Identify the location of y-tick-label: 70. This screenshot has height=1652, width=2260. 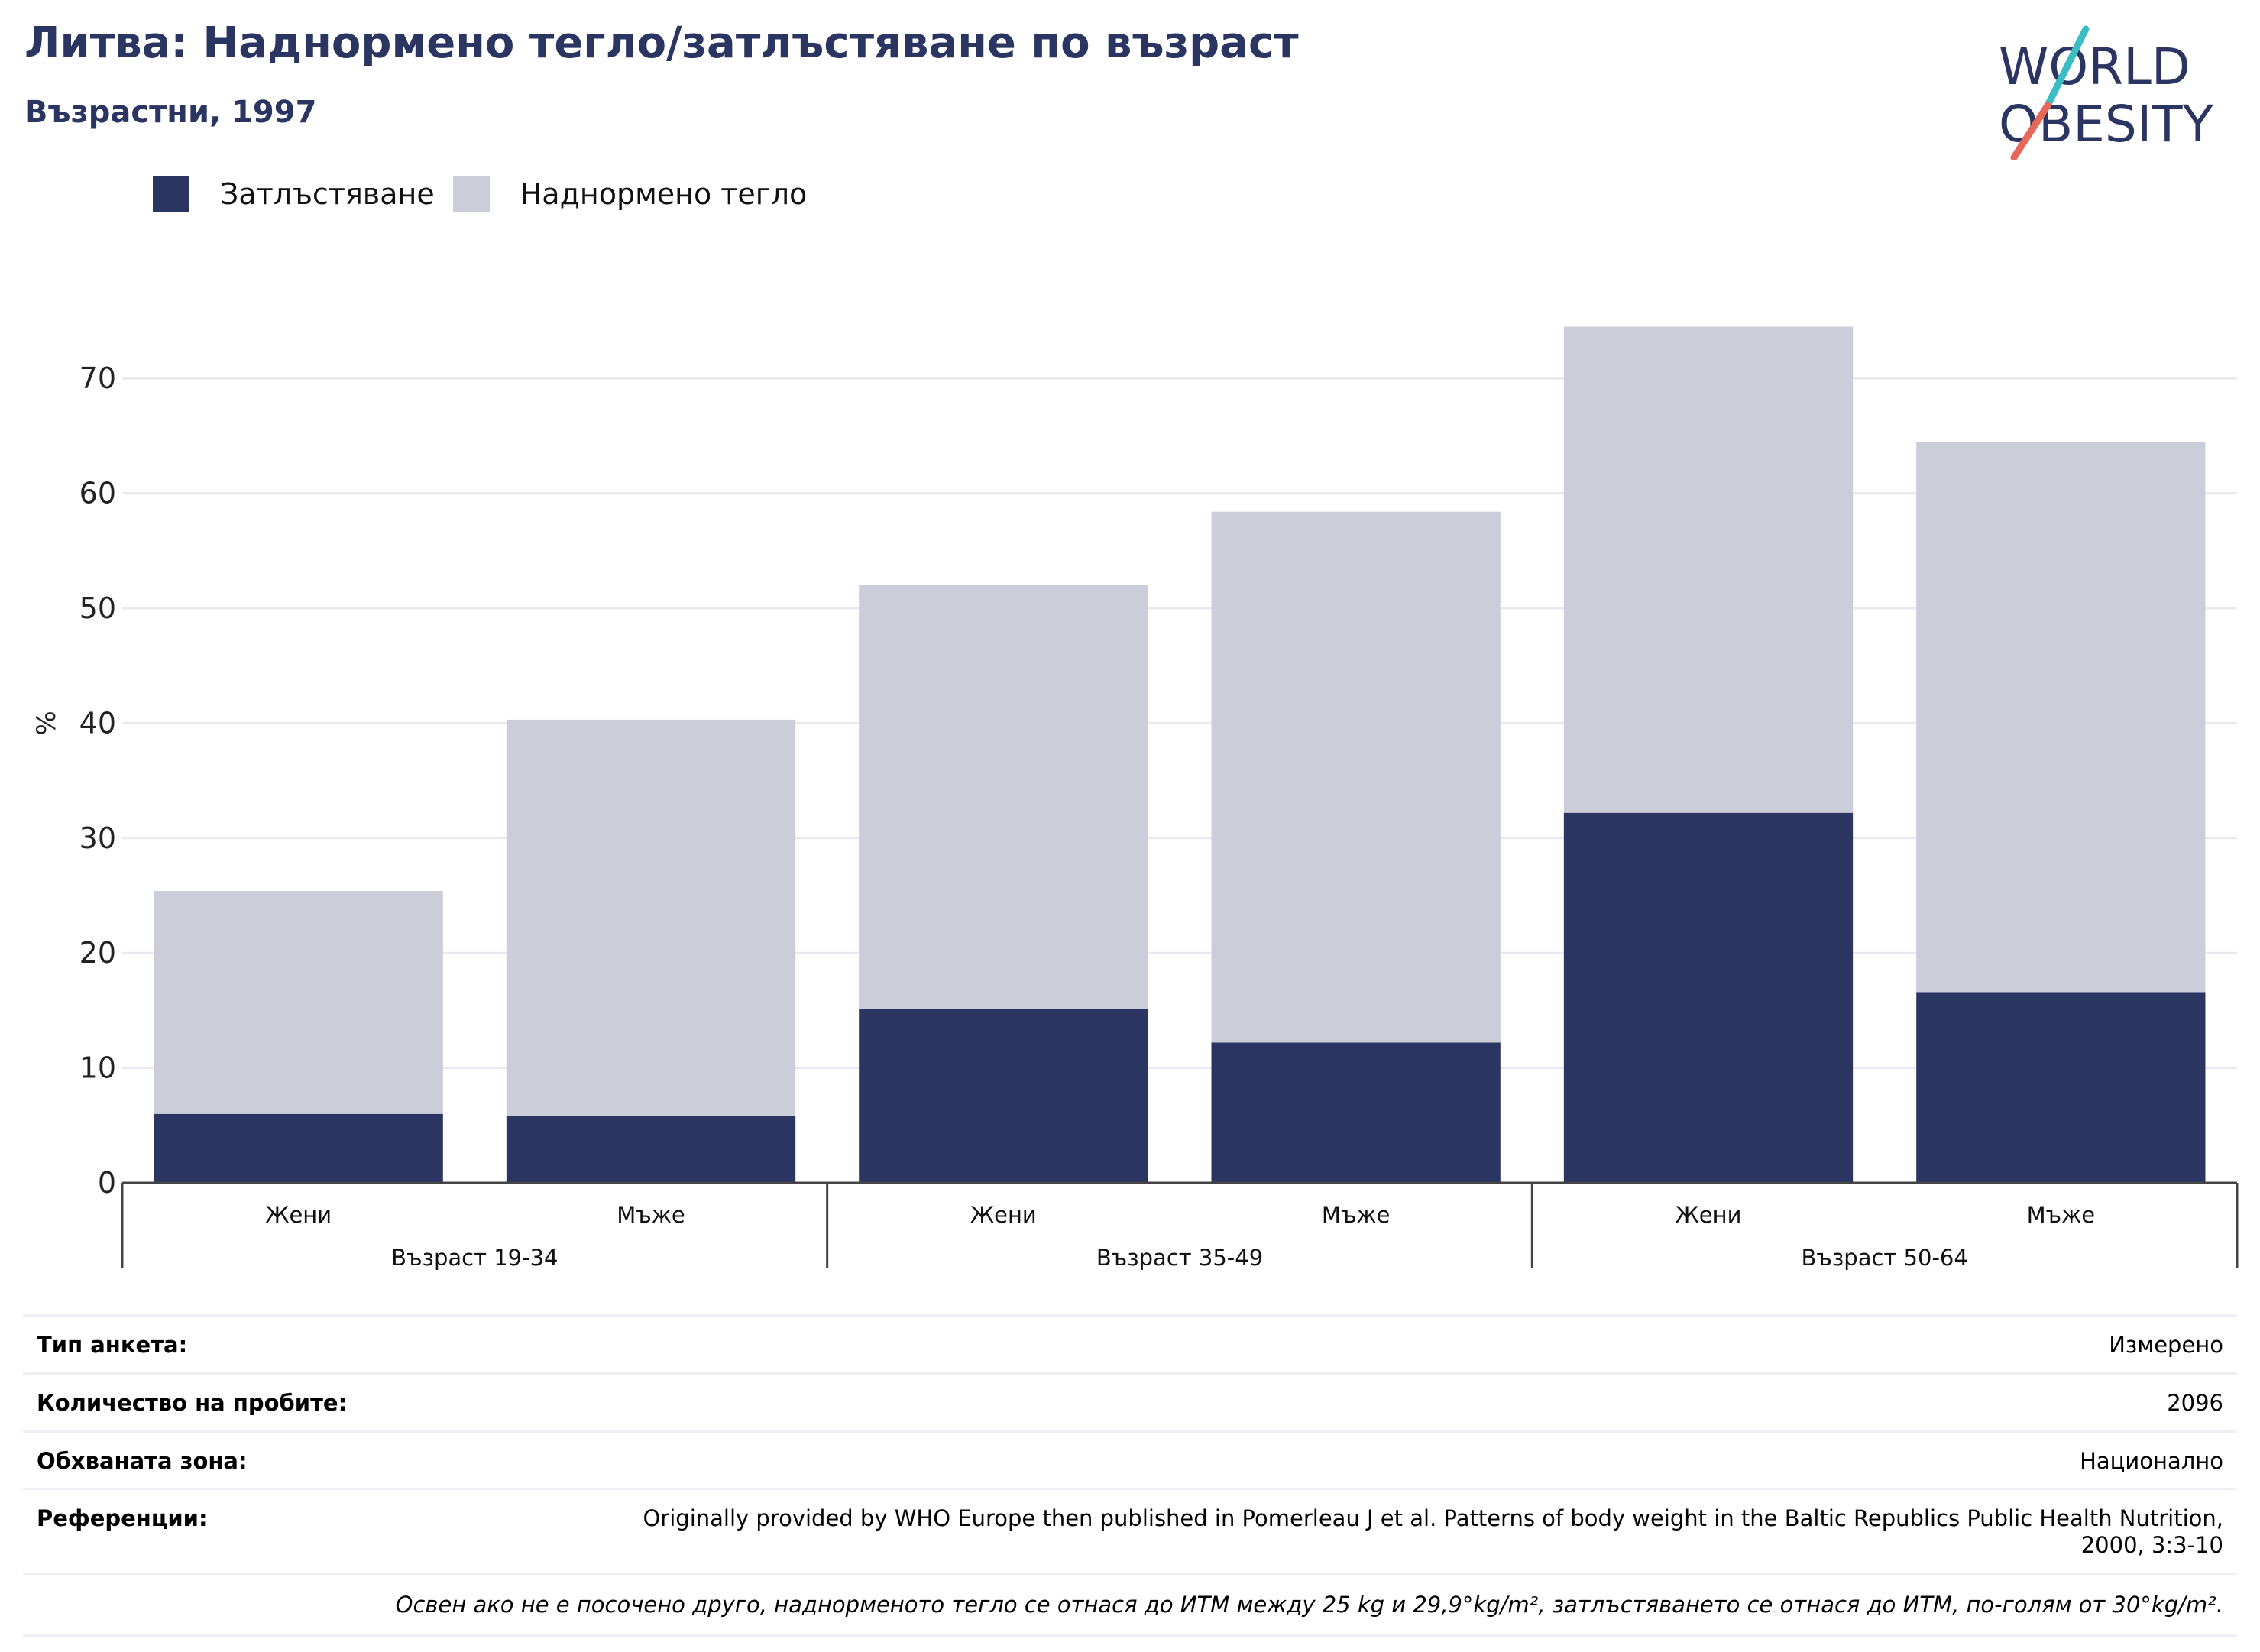
(97, 378).